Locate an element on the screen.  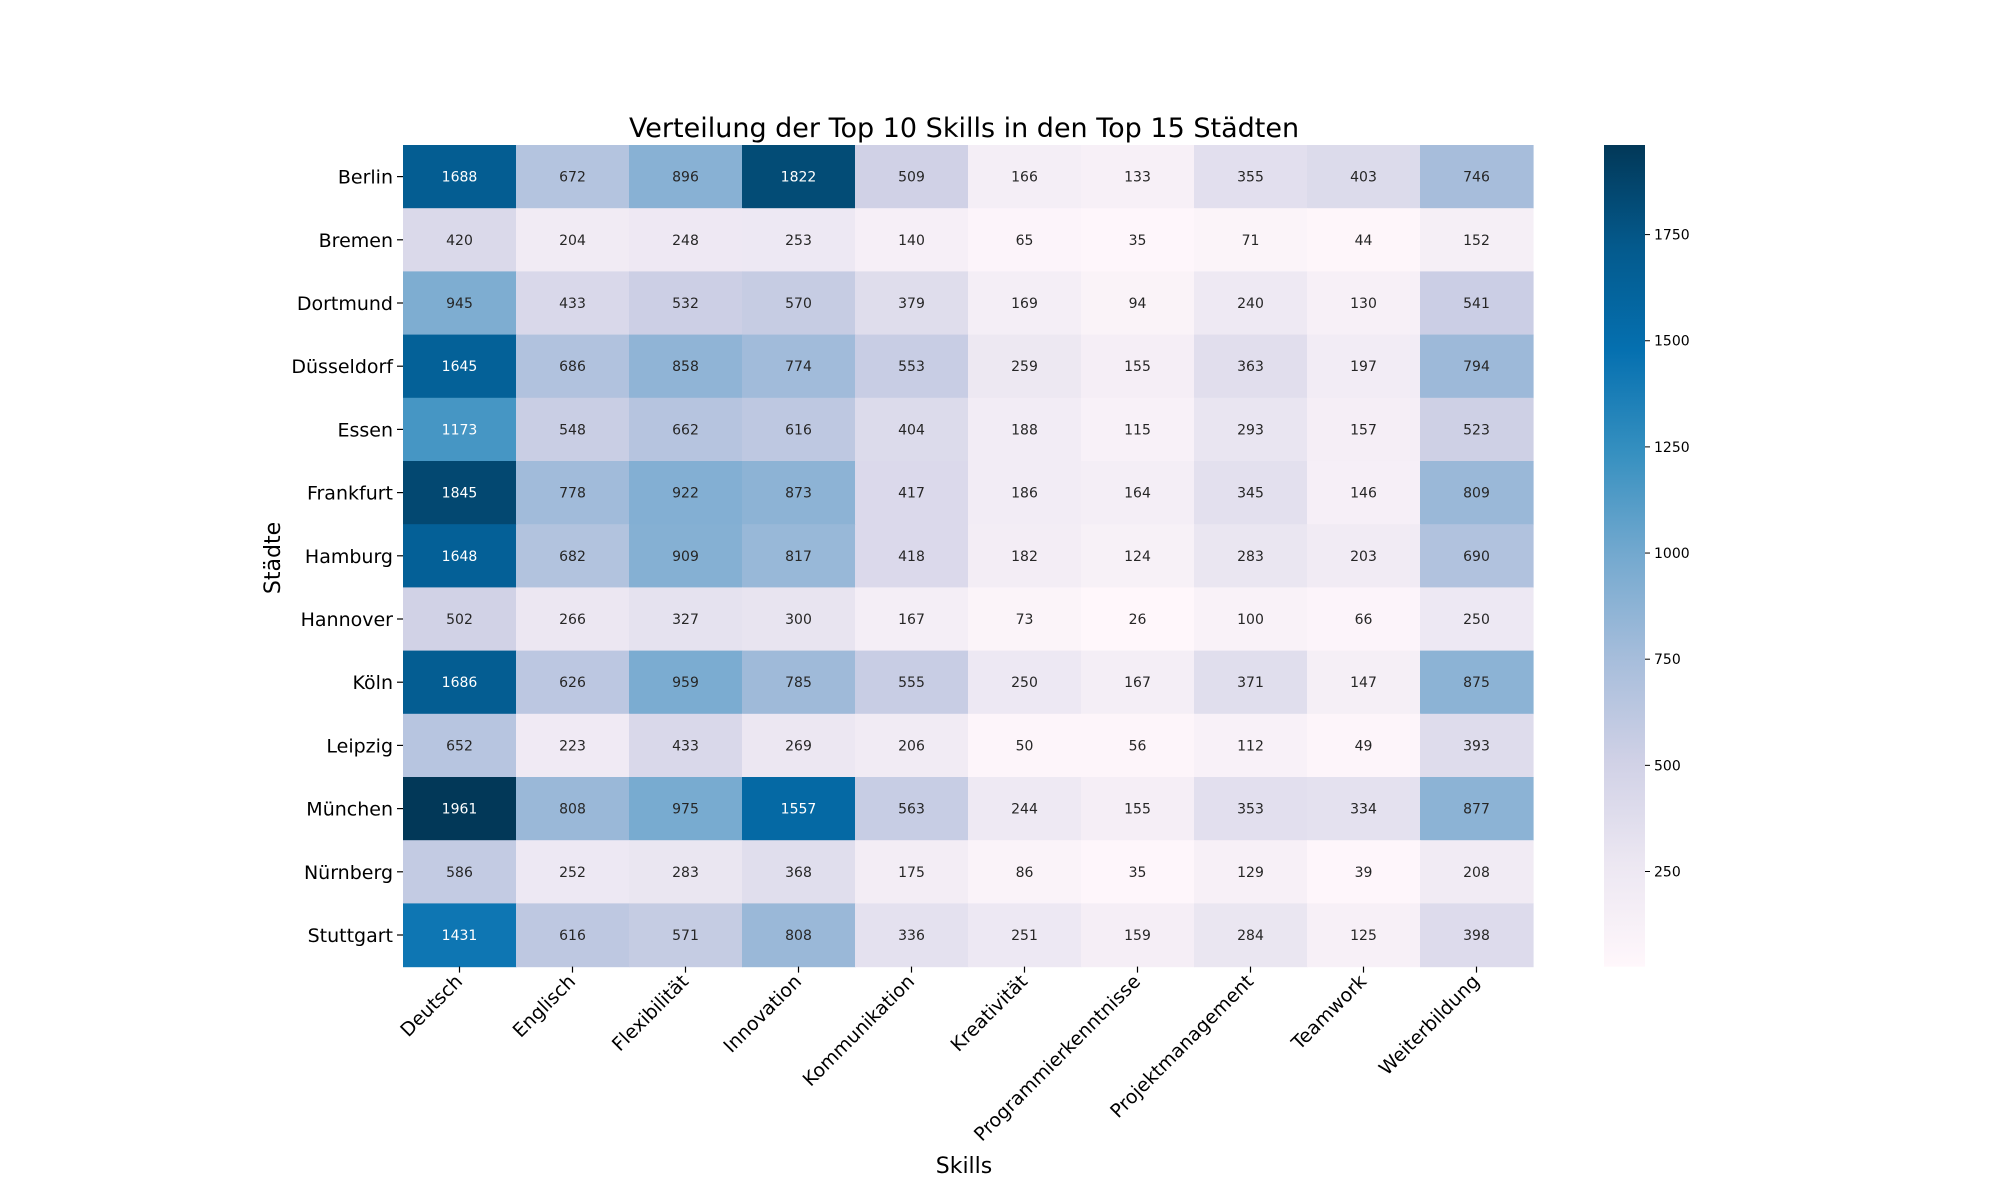
cell-value-label: 166 is located at coordinates (1024, 178).